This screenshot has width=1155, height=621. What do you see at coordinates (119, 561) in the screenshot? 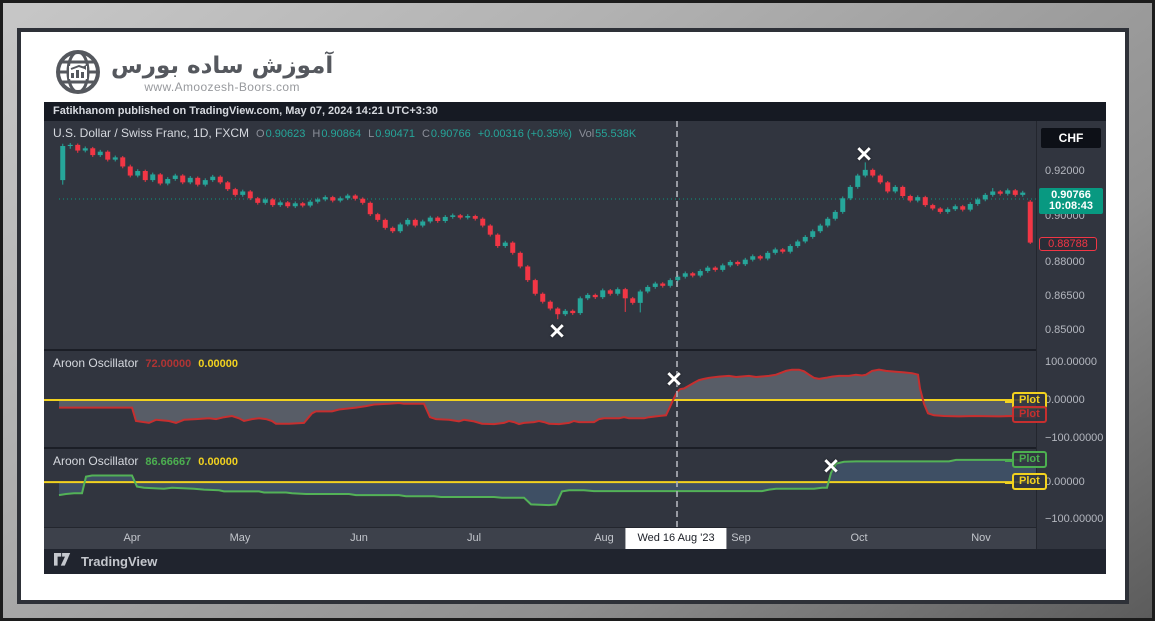
I see `tradingview-footer-link: TradingView` at bounding box center [119, 561].